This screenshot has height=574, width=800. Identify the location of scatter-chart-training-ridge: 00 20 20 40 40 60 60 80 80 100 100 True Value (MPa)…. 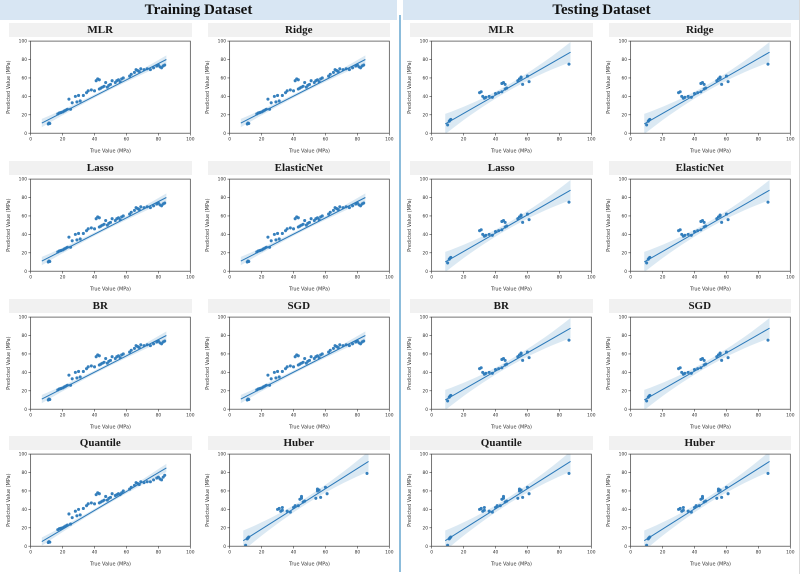
(299, 97).